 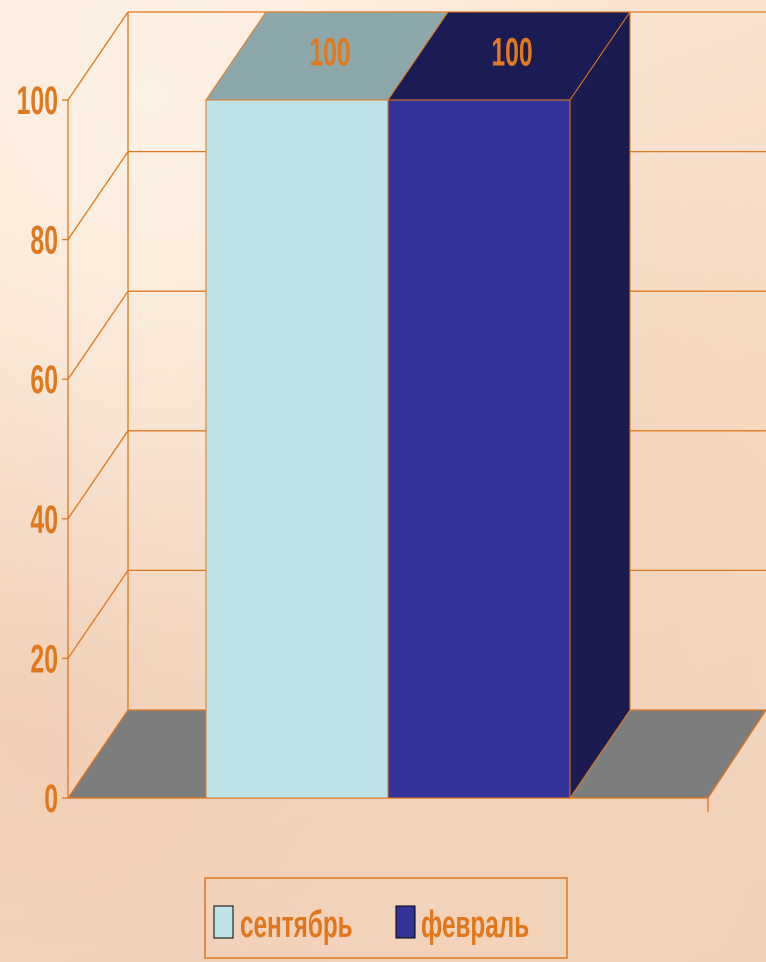 What do you see at coordinates (511, 53) in the screenshot?
I see `data-label-1: 100` at bounding box center [511, 53].